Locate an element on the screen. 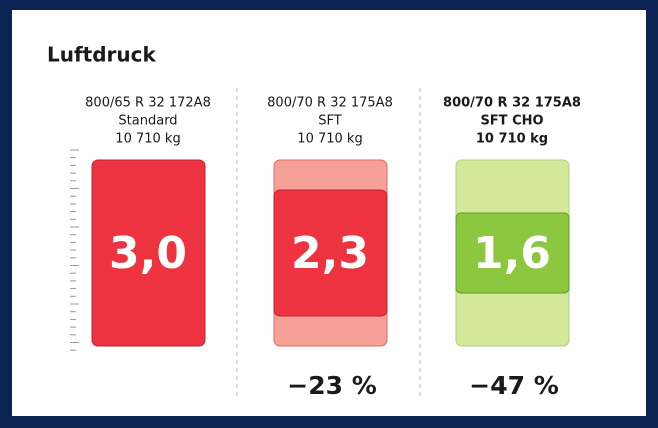 The height and width of the screenshot is (428, 658). pressure: 1,6 is located at coordinates (512, 253).